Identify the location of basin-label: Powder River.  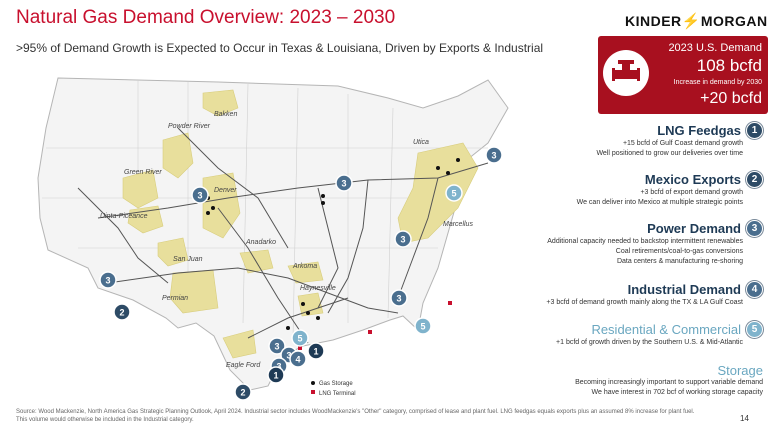
(189, 126).